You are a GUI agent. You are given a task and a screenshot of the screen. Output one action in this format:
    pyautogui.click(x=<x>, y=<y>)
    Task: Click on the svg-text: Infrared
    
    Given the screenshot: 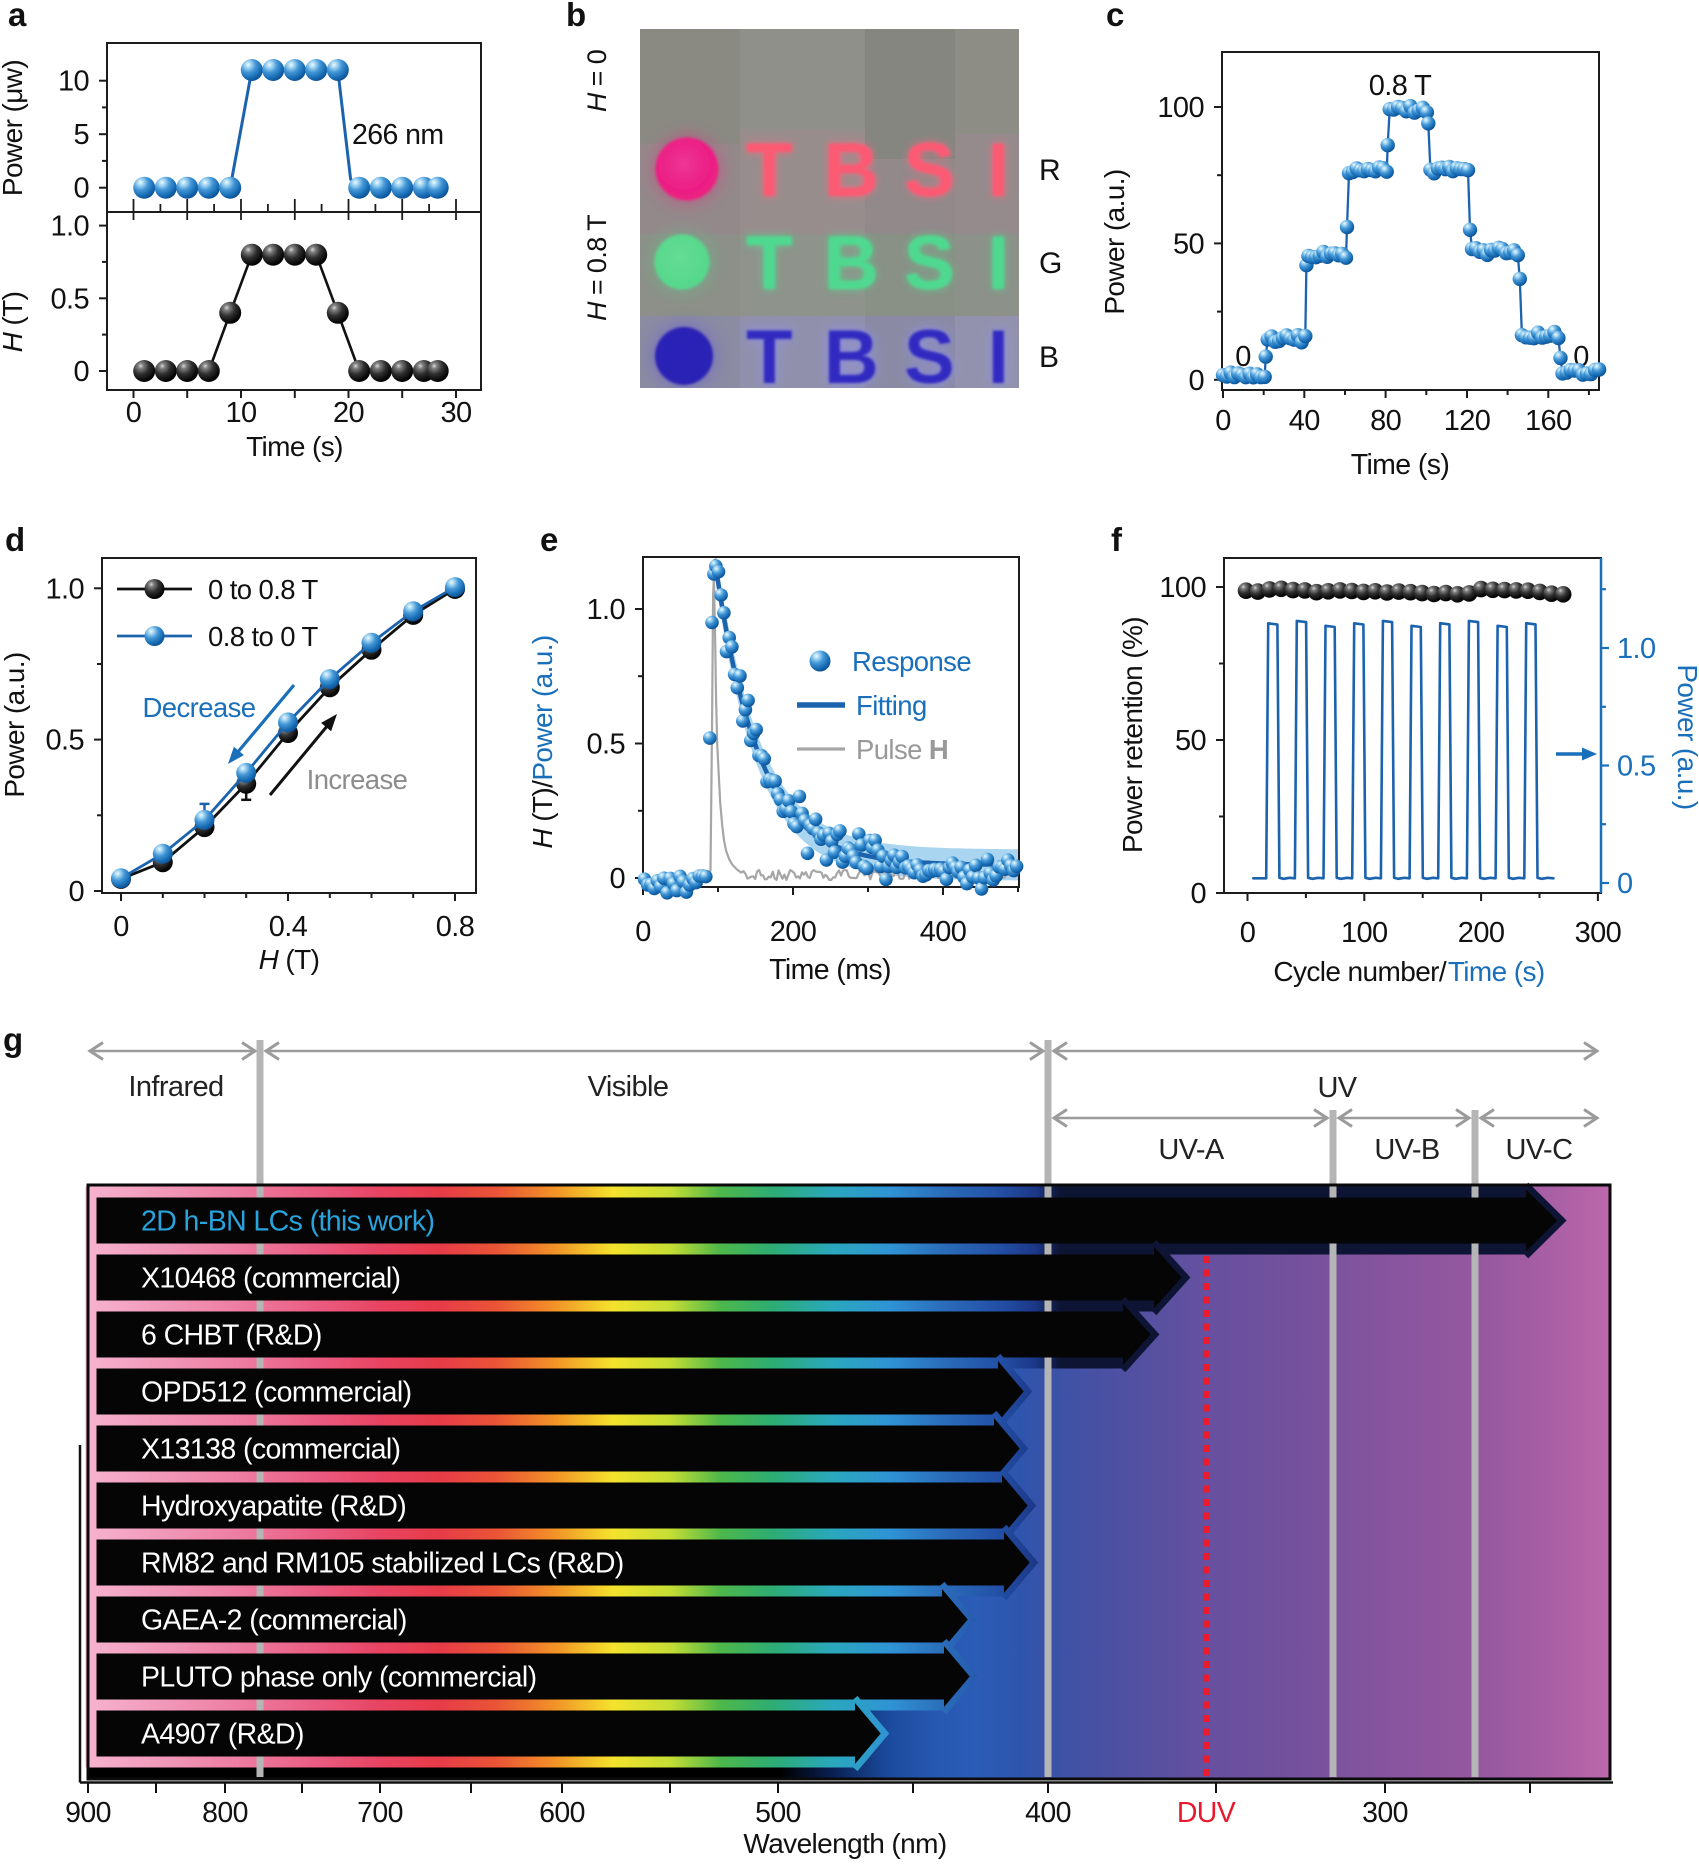 What is the action you would take?
    pyautogui.click(x=175, y=1087)
    